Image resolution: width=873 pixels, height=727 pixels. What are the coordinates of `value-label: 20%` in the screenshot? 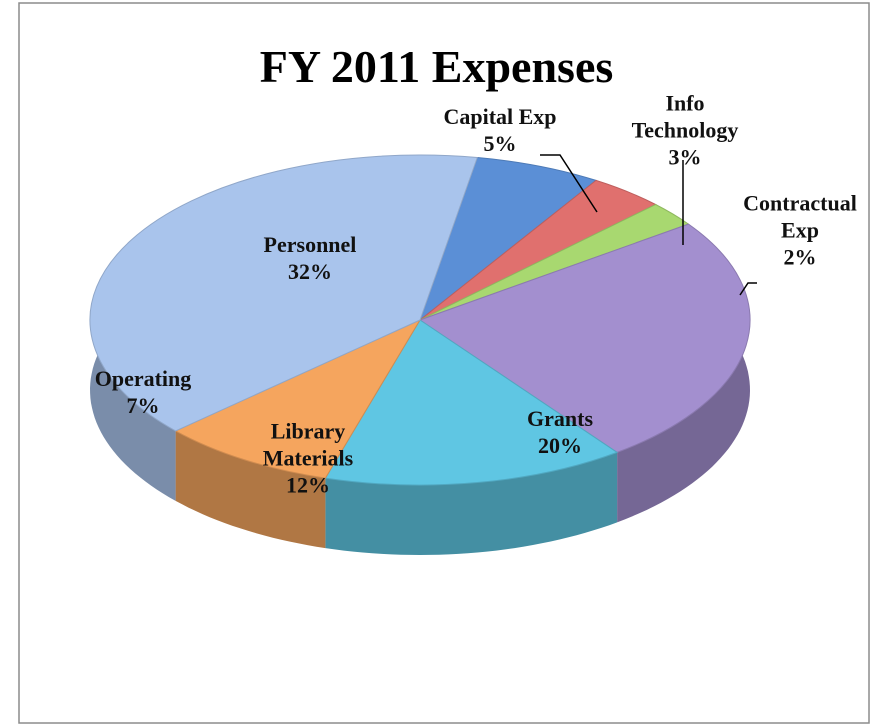 It's located at (560, 445).